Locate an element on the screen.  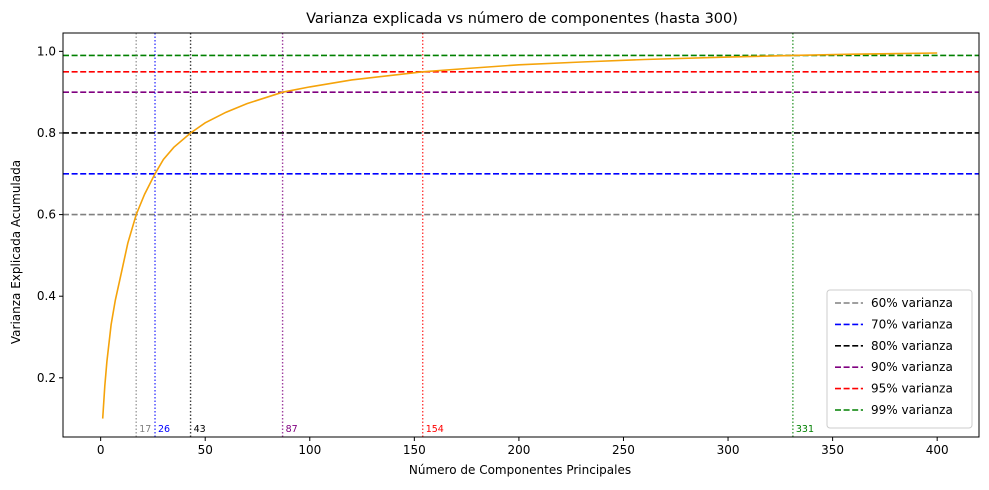
x-tick-label-4: 200 is located at coordinates (518, 450).